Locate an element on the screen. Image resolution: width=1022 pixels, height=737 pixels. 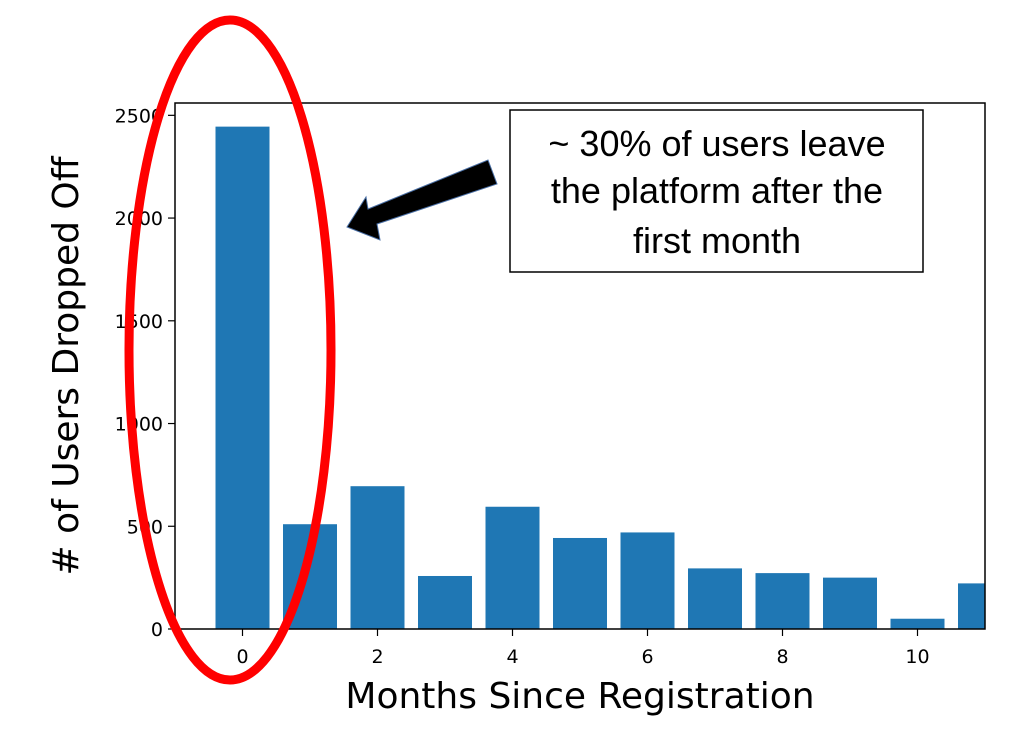
annotation-line-2: the platform after the is located at coordinates (717, 190).